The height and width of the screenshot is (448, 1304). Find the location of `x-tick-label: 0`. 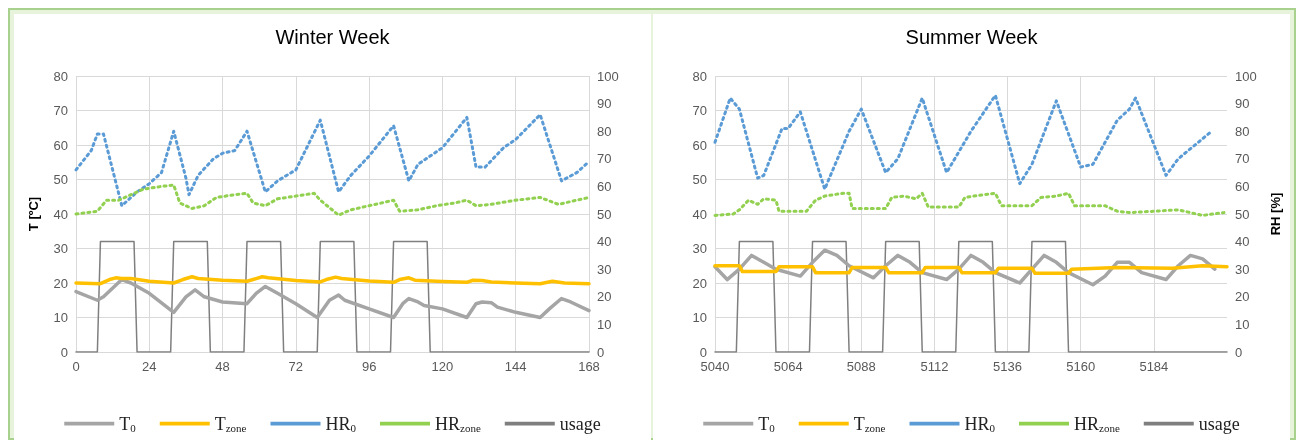

x-tick-label: 0 is located at coordinates (76, 366).